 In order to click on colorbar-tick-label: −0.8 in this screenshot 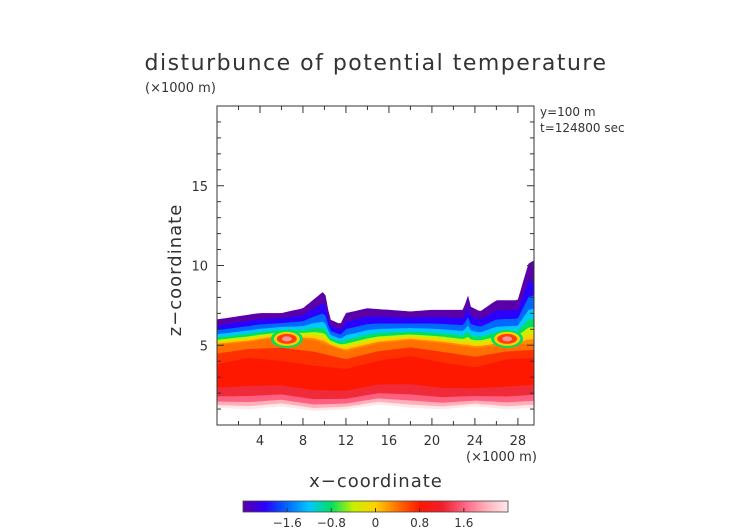, I will do `click(331, 523)`.